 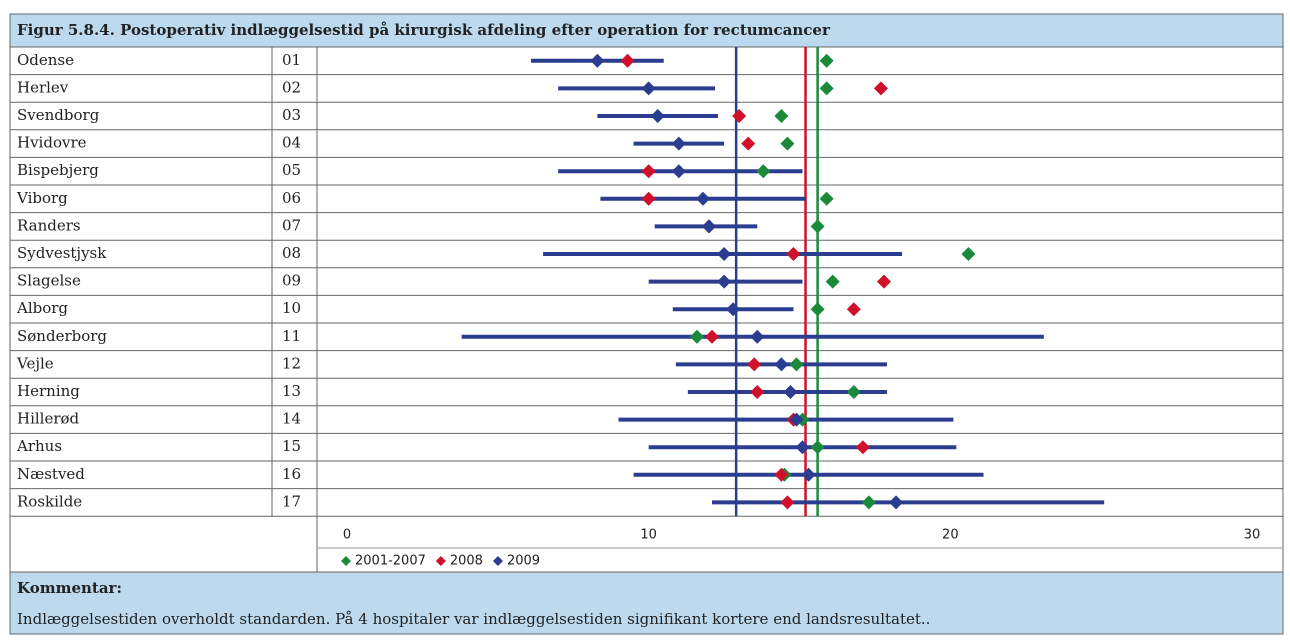 What do you see at coordinates (62, 253) in the screenshot?
I see `category-label: Sydvestjysk` at bounding box center [62, 253].